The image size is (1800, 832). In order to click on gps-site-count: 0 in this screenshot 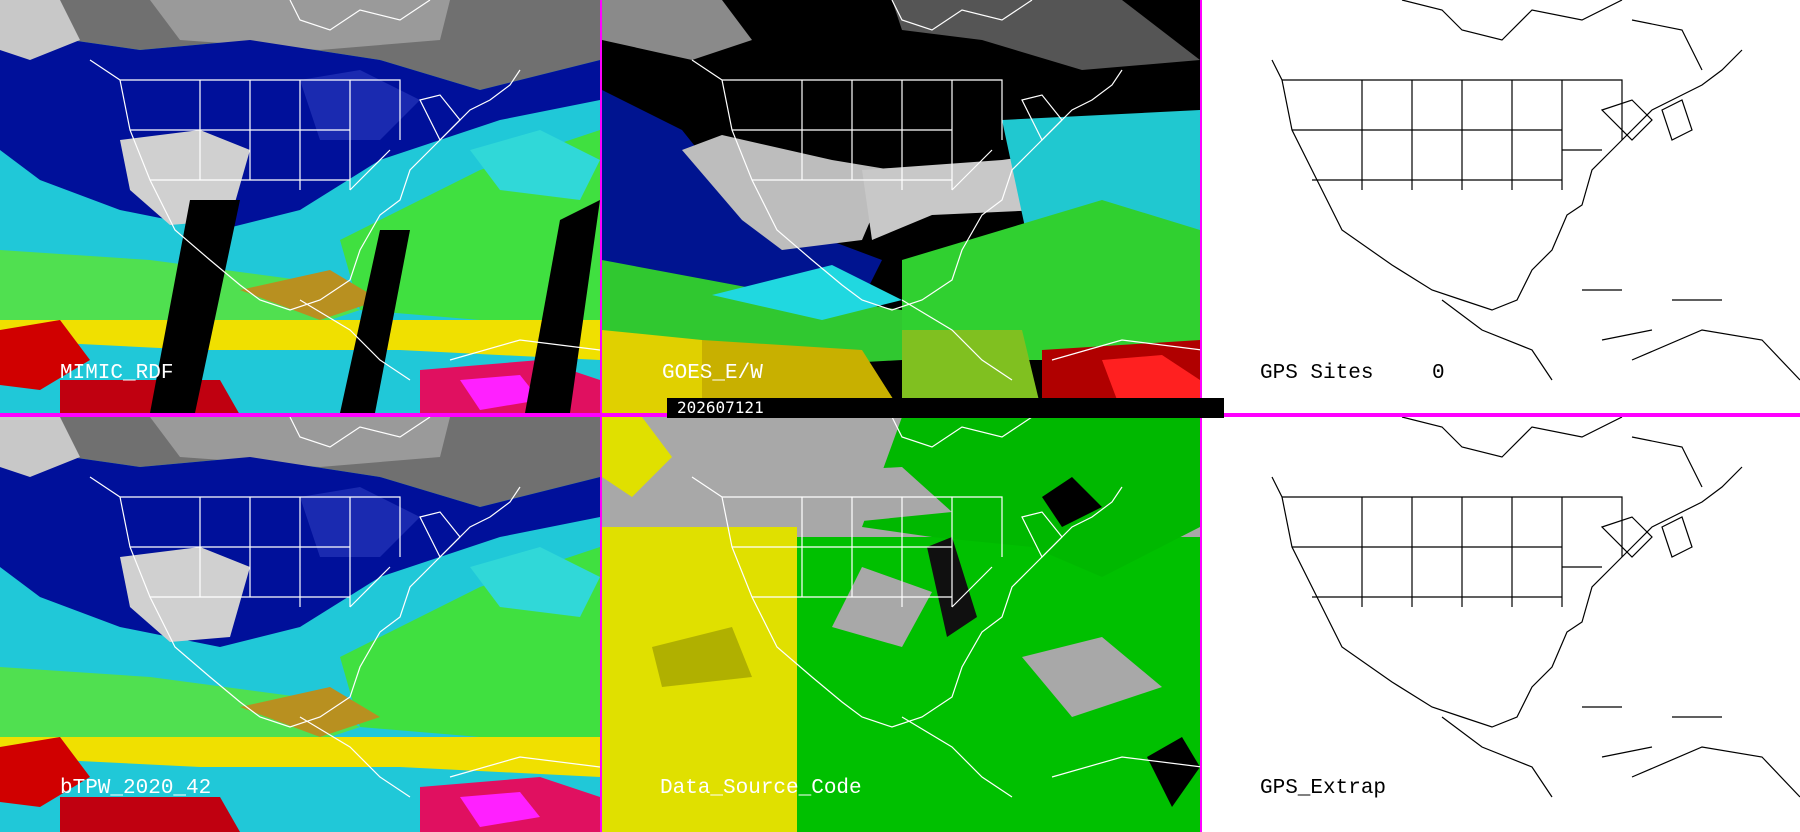, I will do `click(1438, 373)`.